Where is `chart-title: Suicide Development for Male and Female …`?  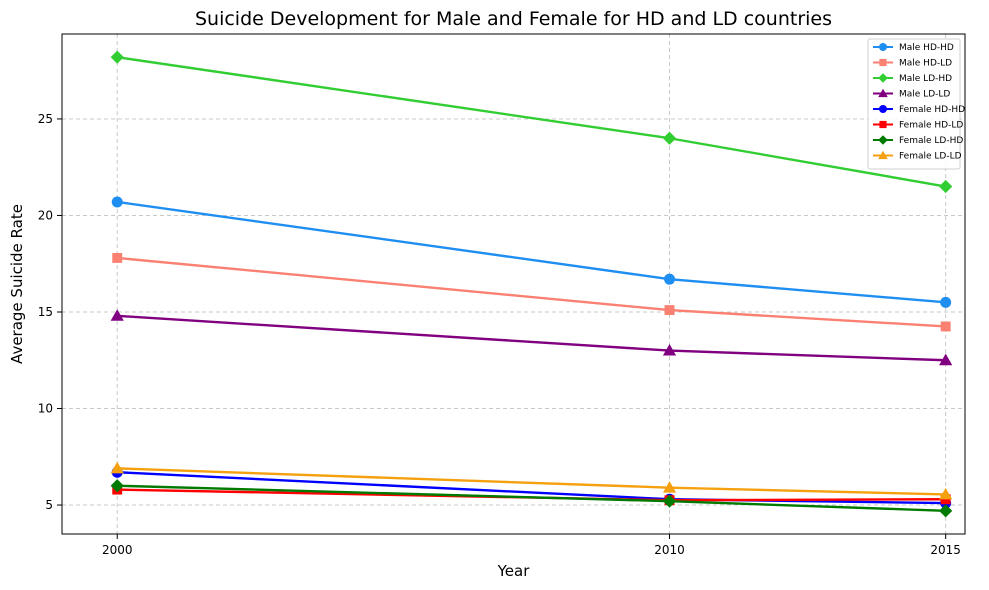
chart-title: Suicide Development for Male and Female … is located at coordinates (513, 19).